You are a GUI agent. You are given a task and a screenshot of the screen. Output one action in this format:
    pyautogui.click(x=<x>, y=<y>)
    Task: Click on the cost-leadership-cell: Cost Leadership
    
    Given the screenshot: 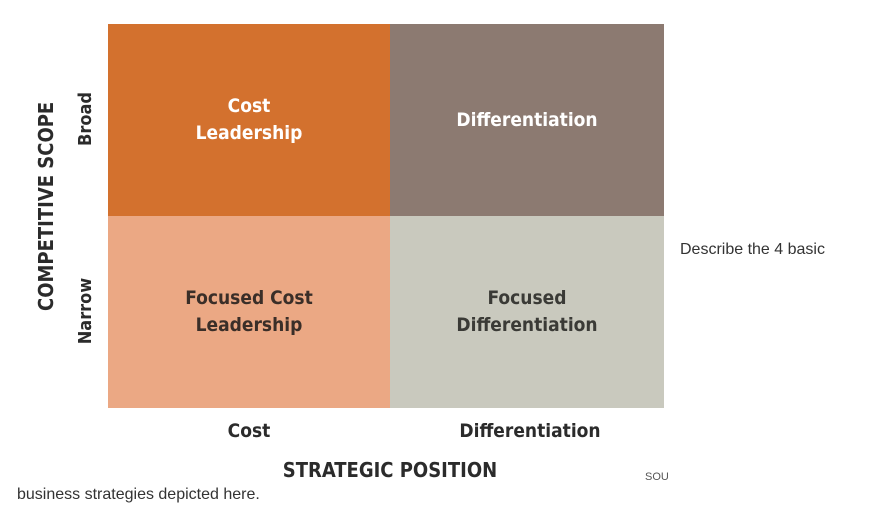 What is the action you would take?
    pyautogui.click(x=249, y=120)
    